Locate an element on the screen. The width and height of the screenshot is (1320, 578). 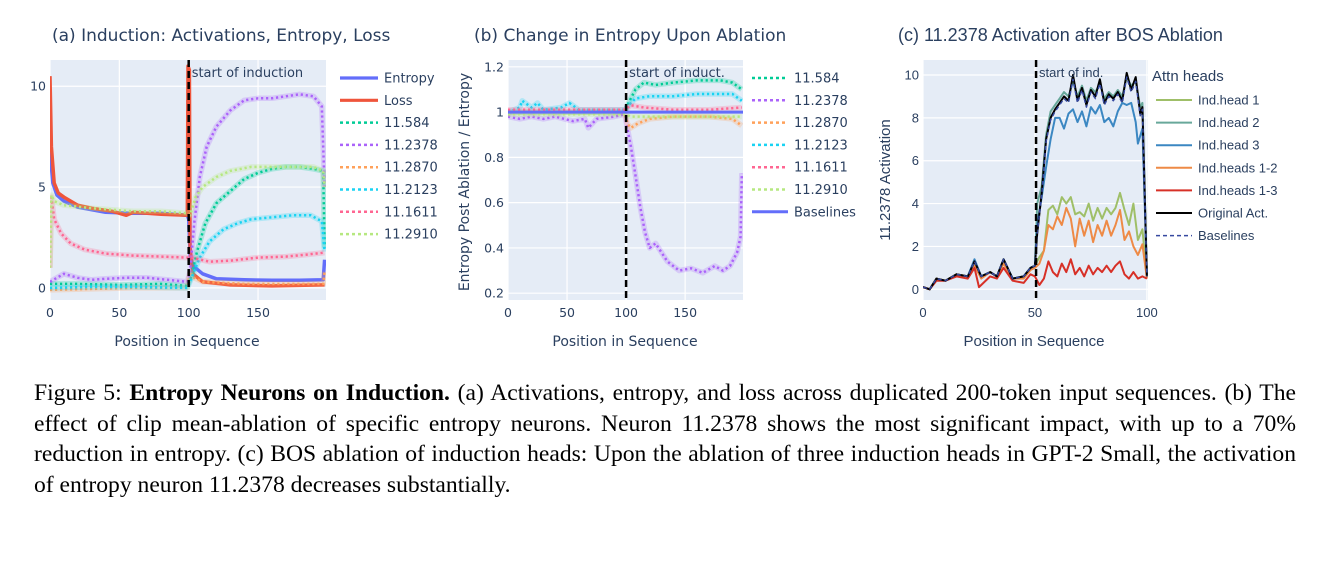
legend-label: Loss is located at coordinates (398, 101).